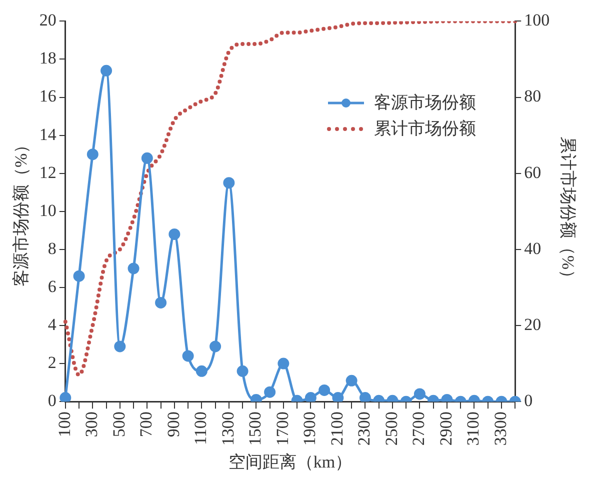 Image resolution: width=593 pixels, height=485 pixels. What do you see at coordinates (52, 362) in the screenshot?
I see `y-tick-label: 2` at bounding box center [52, 362].